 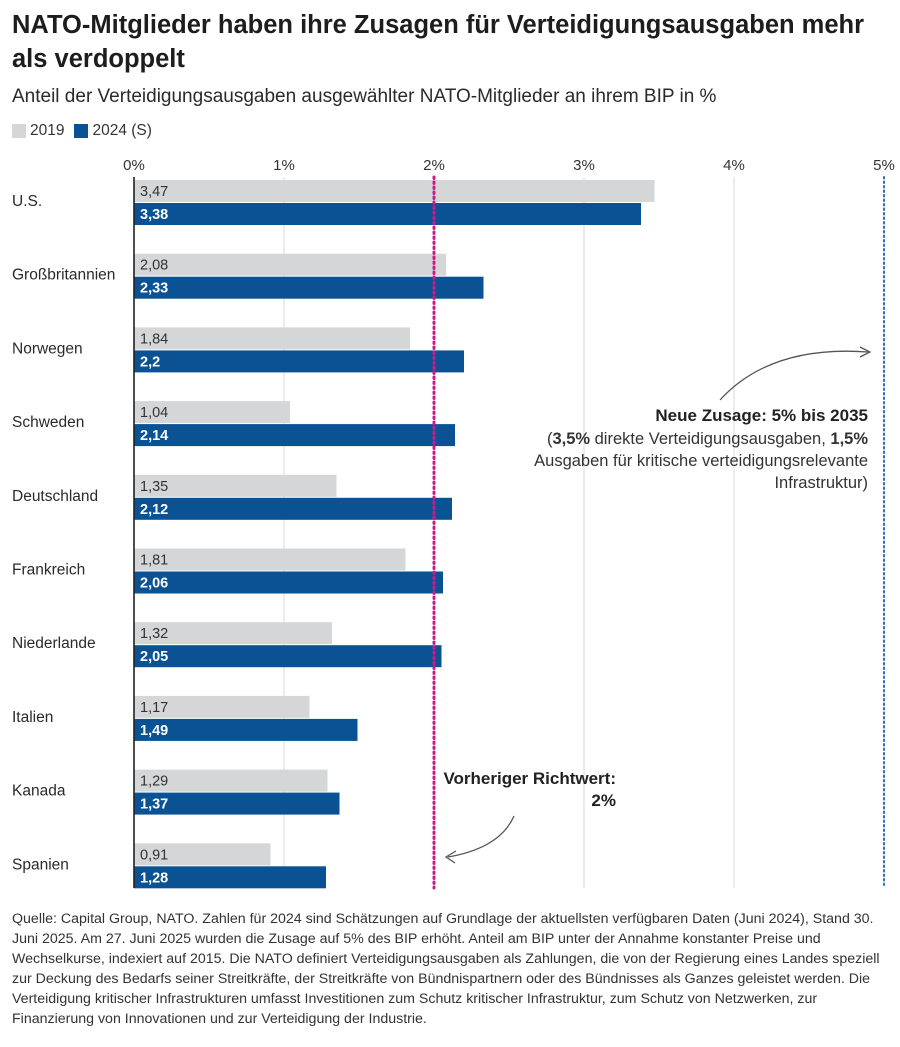 What do you see at coordinates (154, 266) in the screenshot?
I see `value-label-2019: 2,08` at bounding box center [154, 266].